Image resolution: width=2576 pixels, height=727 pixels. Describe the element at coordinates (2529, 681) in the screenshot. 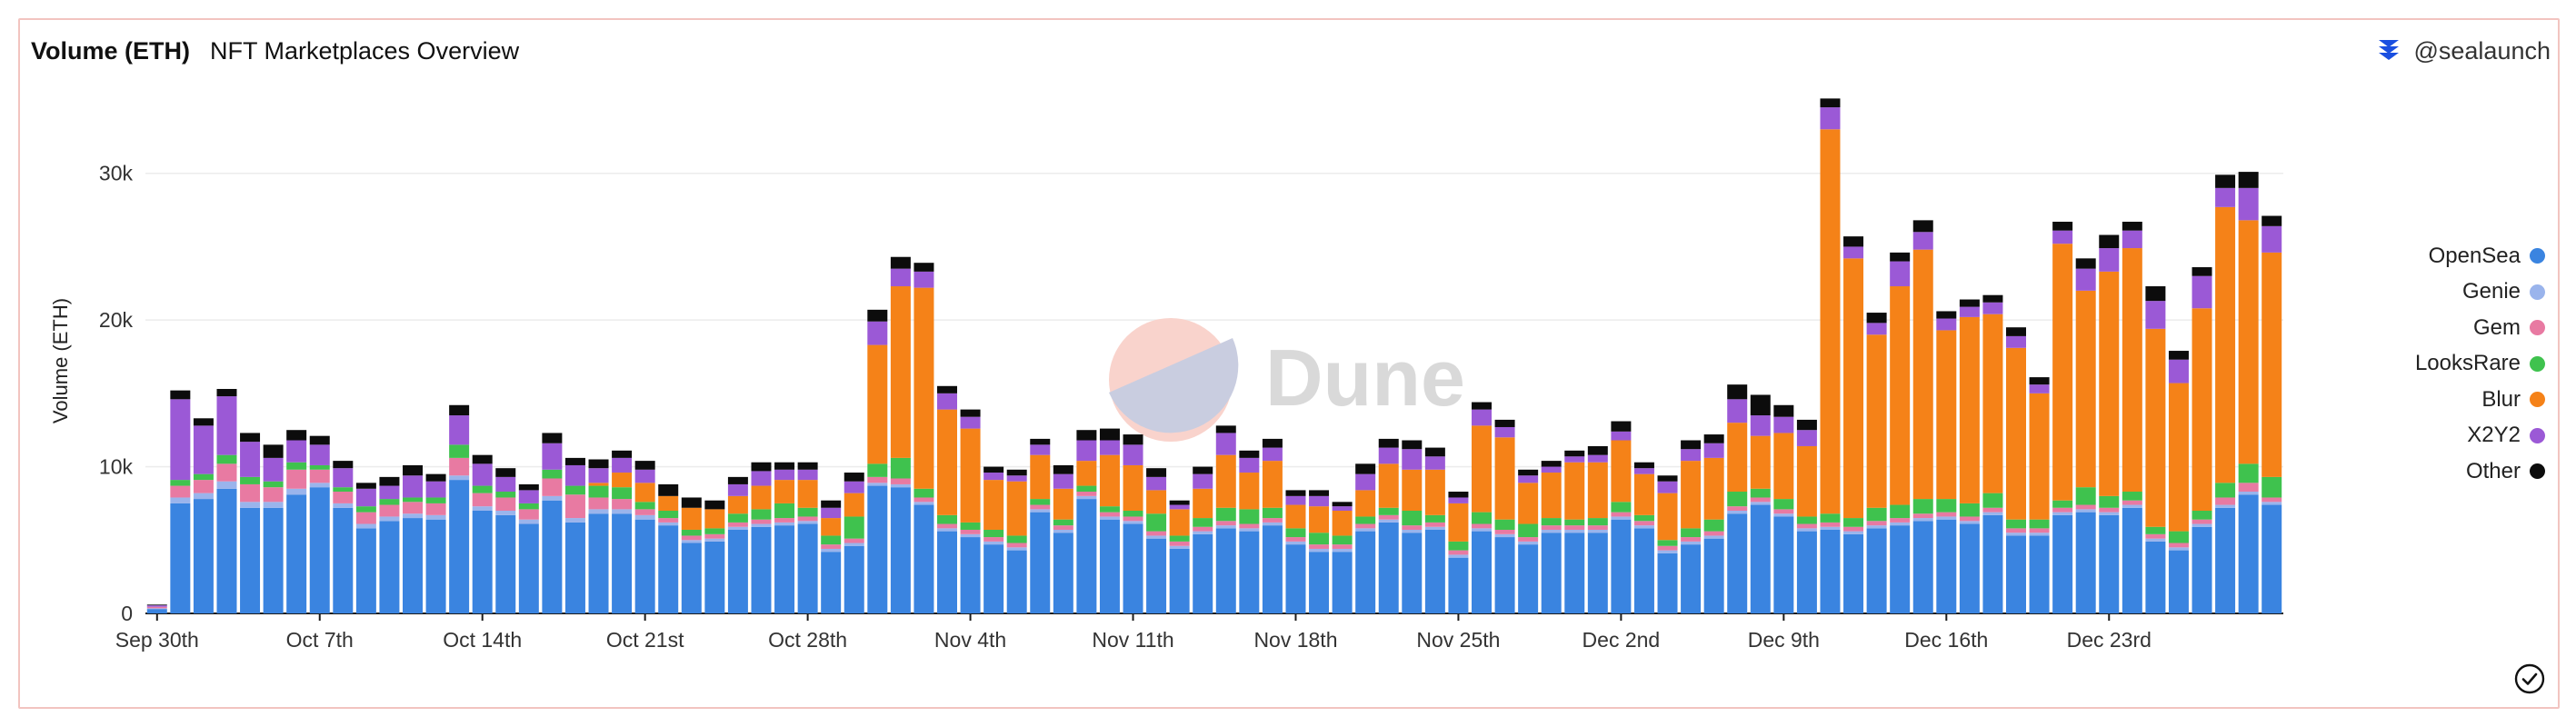

I see `verified-check-icon` at that location.